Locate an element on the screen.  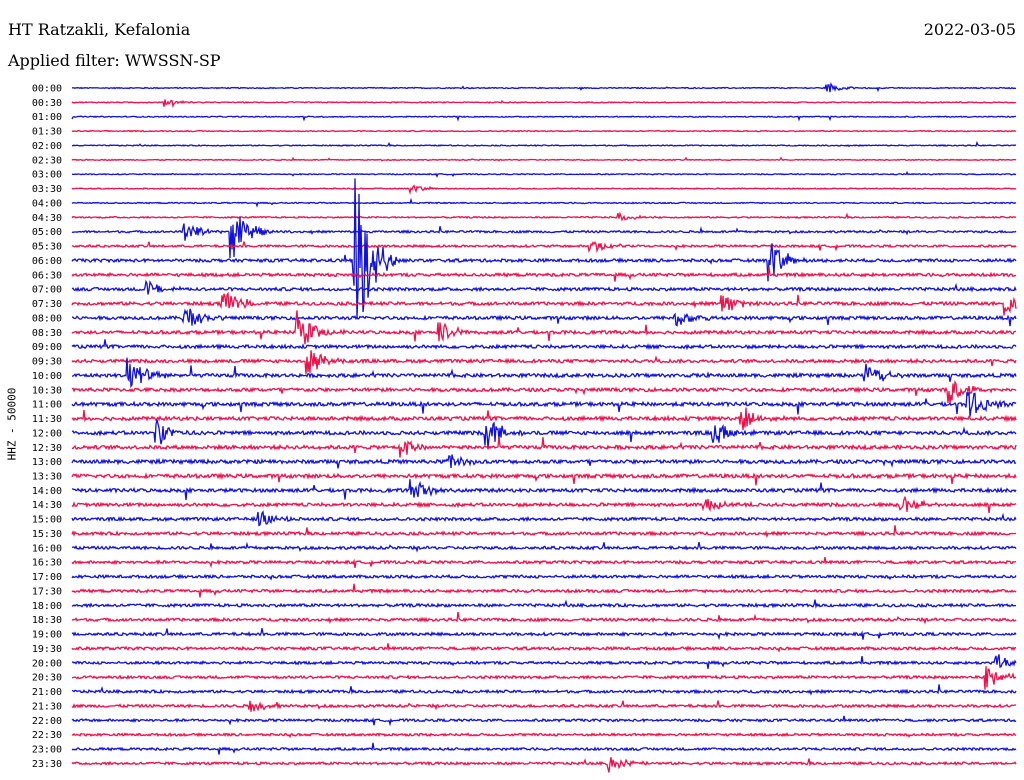
row-label: 16:00 is located at coordinates (47, 548).